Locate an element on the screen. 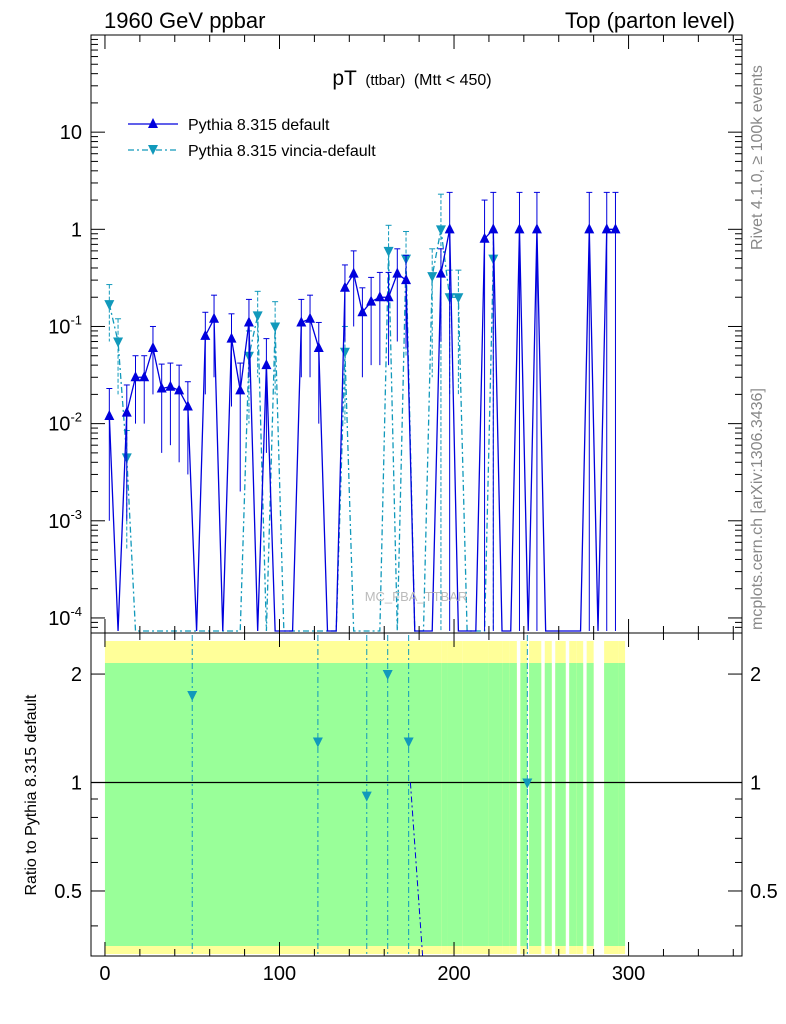 The height and width of the screenshot is (1024, 786). main-y-tick-label: 1 is located at coordinates (76, 230).